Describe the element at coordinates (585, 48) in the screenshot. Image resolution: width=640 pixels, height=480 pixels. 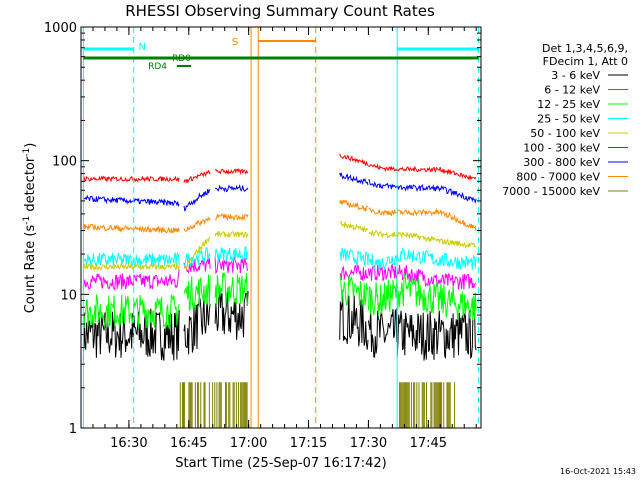
I see `legend-header: Det 1,3,4,5,6,9,` at that location.